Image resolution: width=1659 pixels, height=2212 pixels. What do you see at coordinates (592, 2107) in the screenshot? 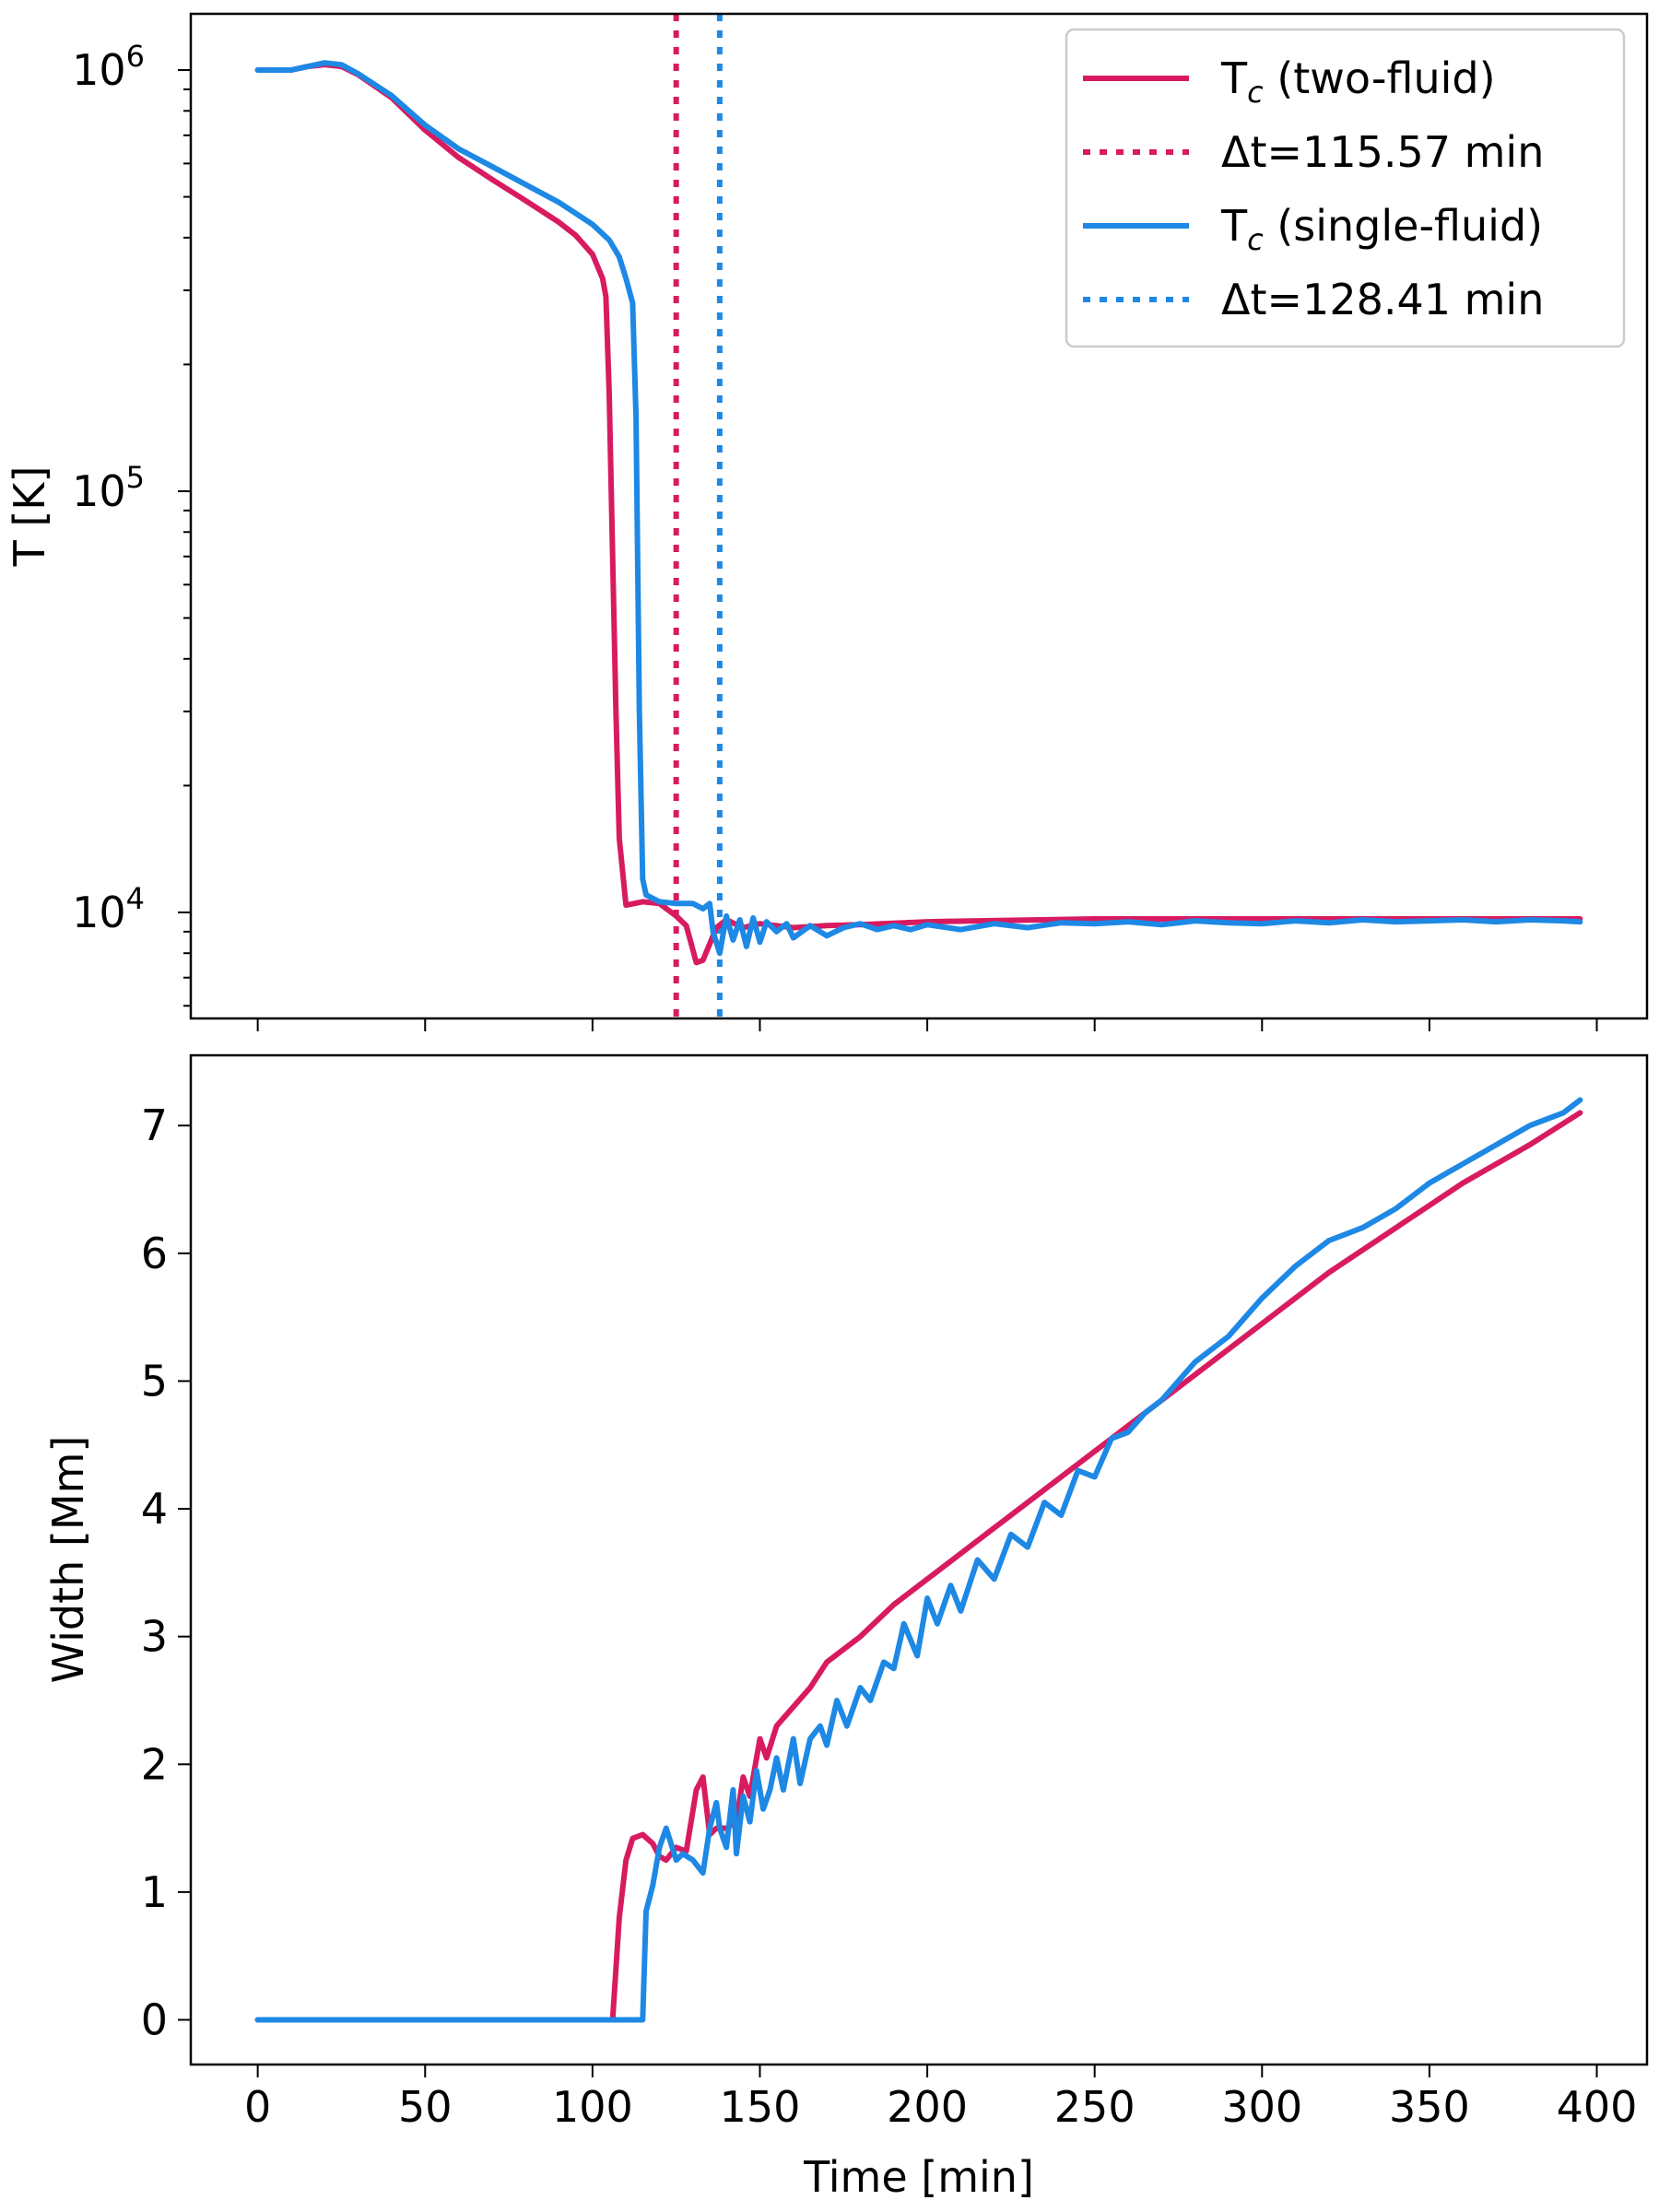
I see `x-tick-label: 100` at bounding box center [592, 2107].